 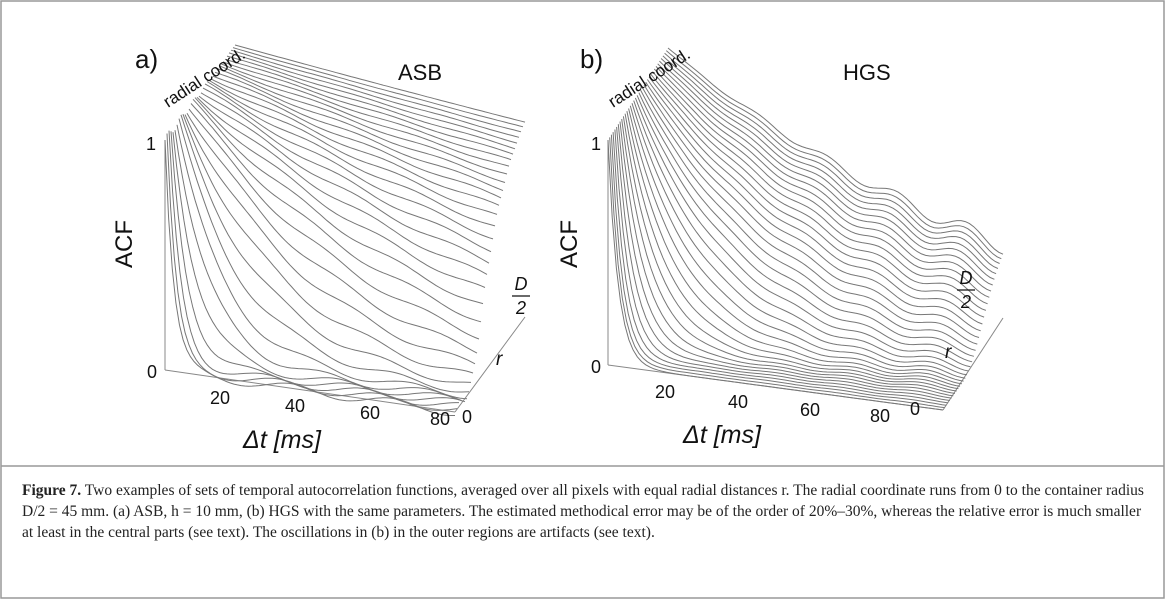 What do you see at coordinates (152, 372) in the screenshot?
I see `y-bottom: 0` at bounding box center [152, 372].